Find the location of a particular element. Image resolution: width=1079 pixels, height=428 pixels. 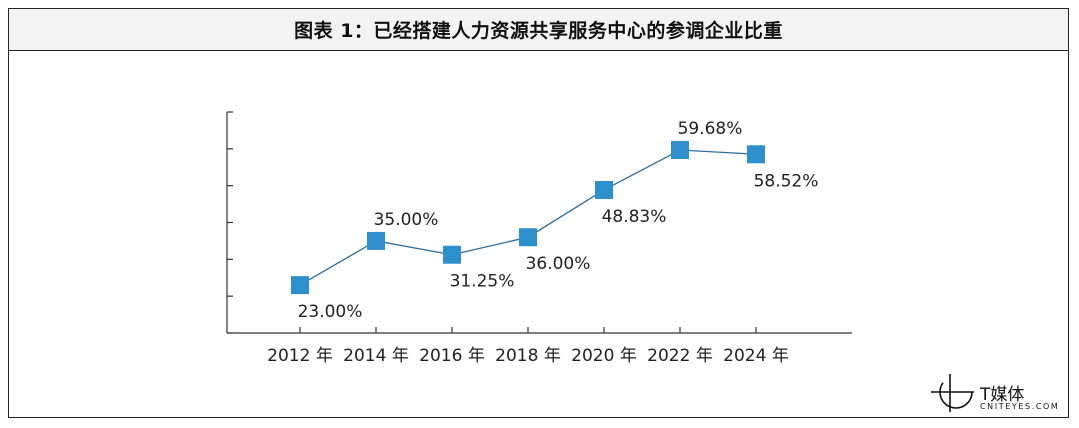

chart-title: 图表 1：已经搭建人力资源共享服务中心的参调企业比重 is located at coordinates (538, 31).